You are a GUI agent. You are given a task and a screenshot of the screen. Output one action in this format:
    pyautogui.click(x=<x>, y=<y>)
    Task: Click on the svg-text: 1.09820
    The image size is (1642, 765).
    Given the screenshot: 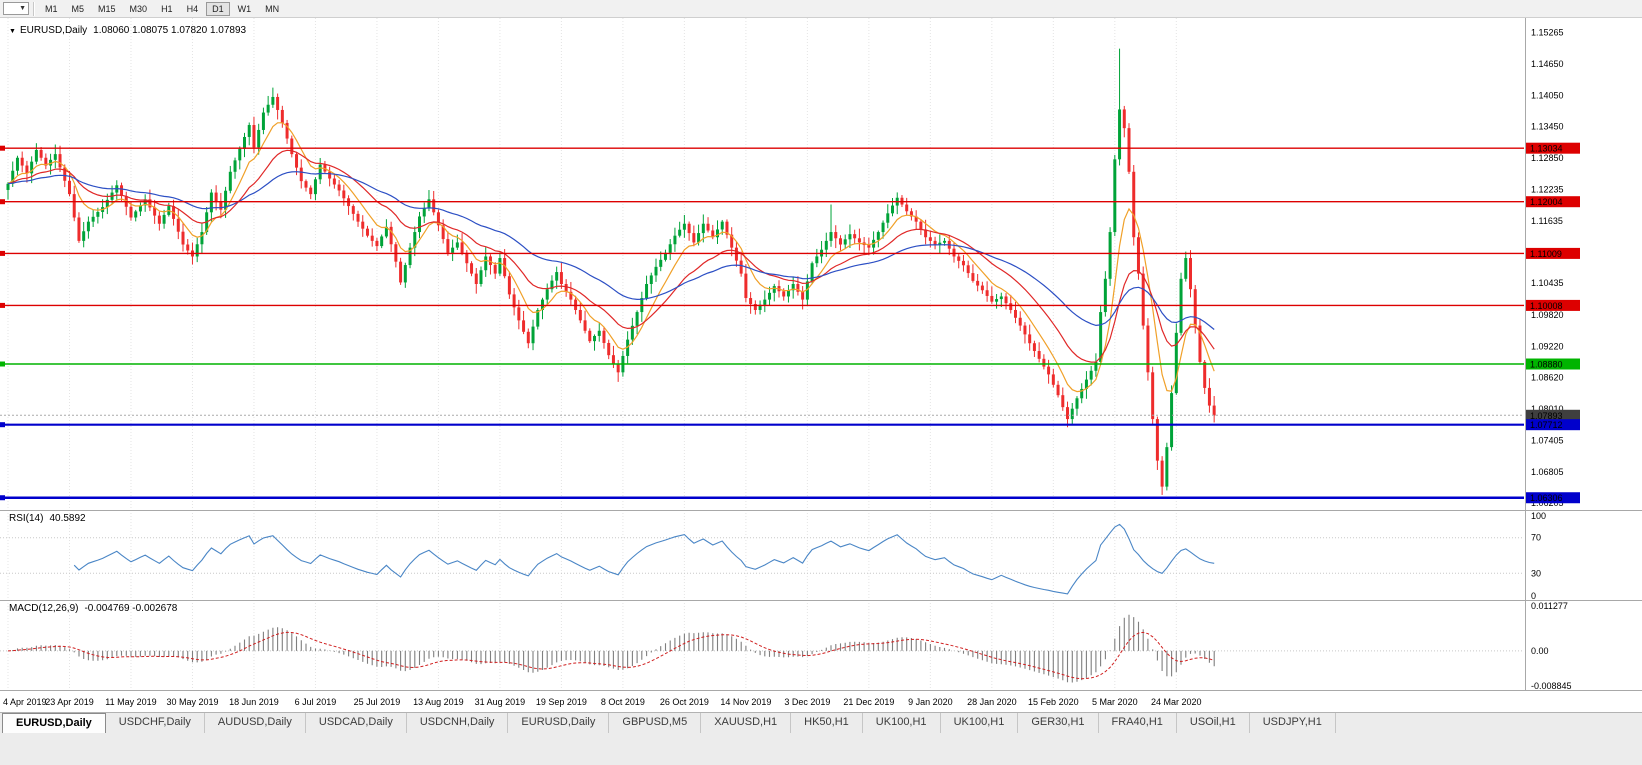 What is the action you would take?
    pyautogui.click(x=1547, y=315)
    